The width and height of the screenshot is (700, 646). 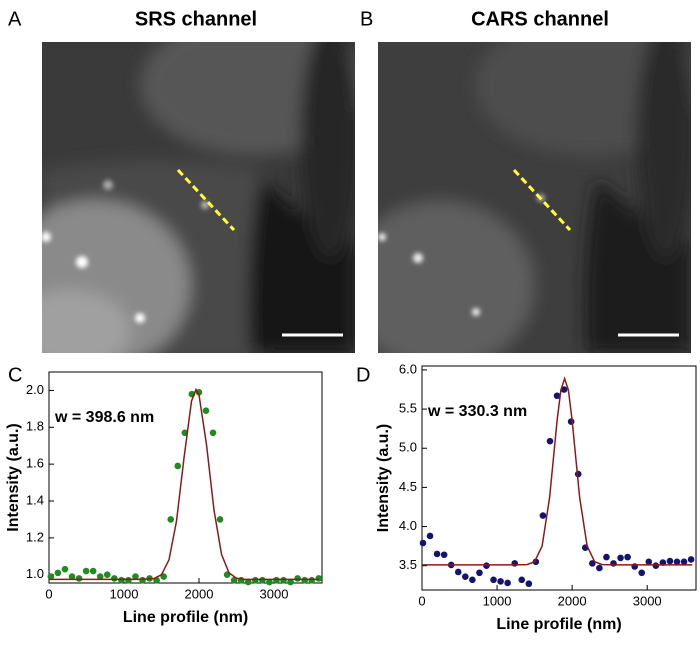 I want to click on y-tick-label: 4.5, so click(x=408, y=486).